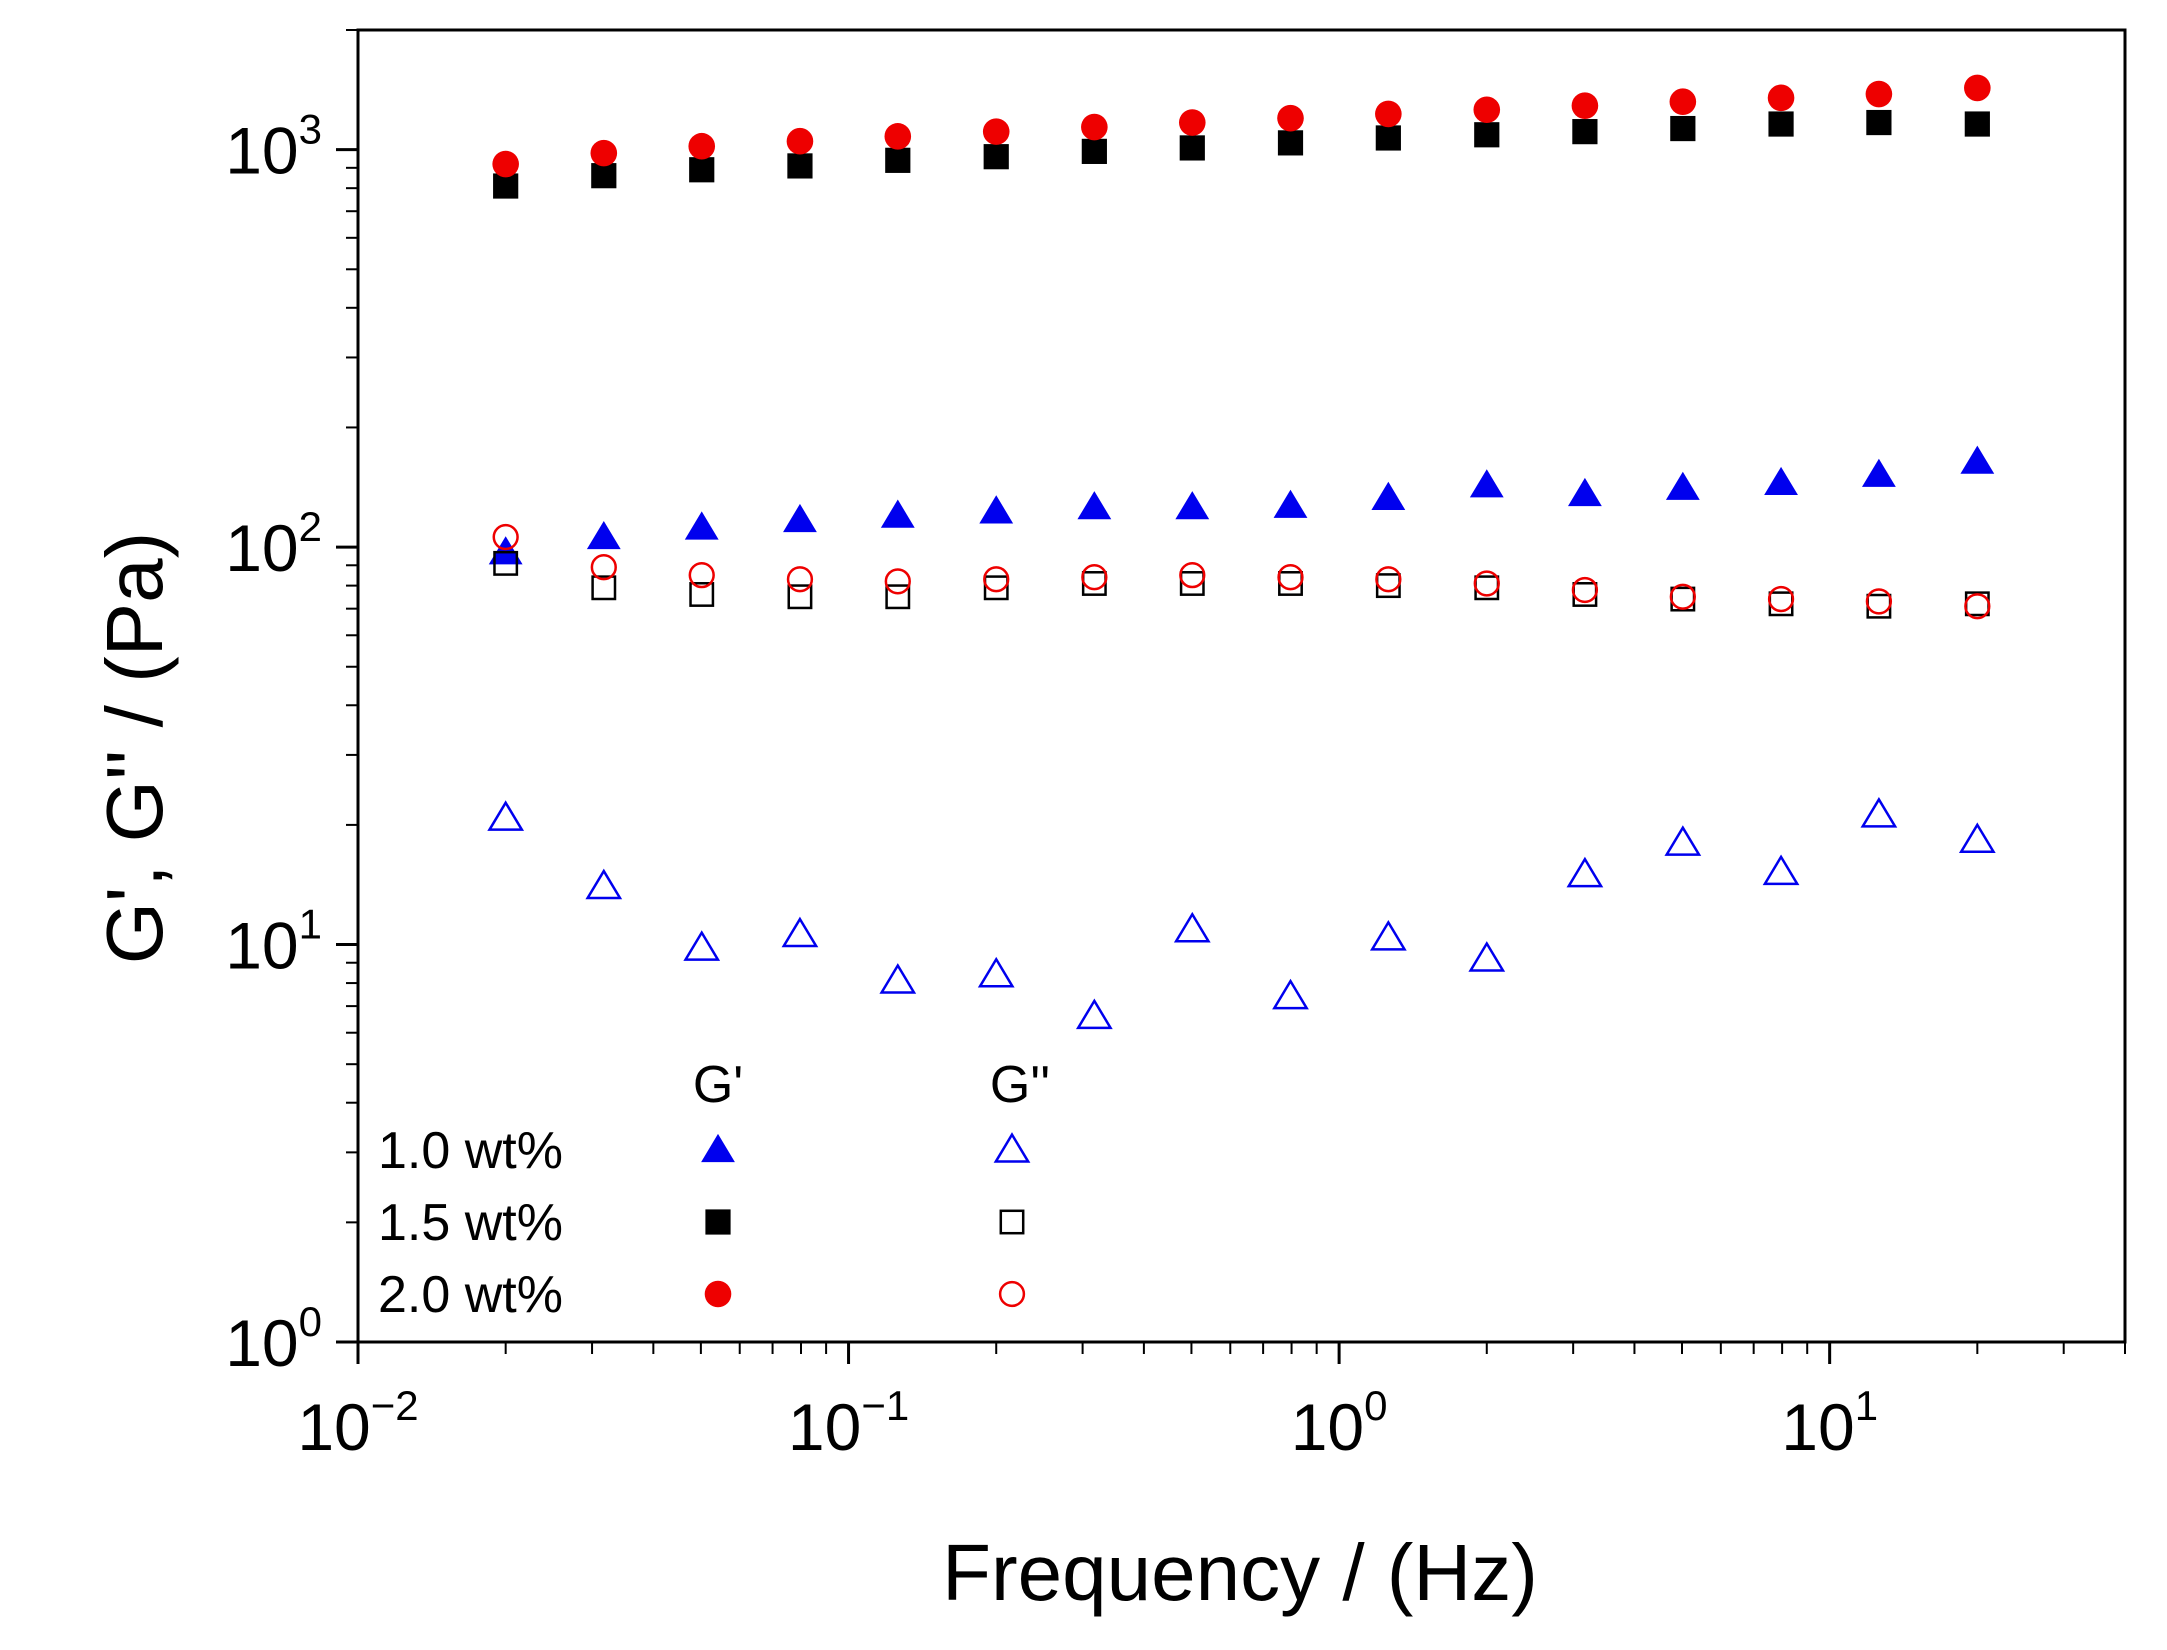 This screenshot has width=2167, height=1650. I want to click on legend-header-storage: G', so click(718, 1085).